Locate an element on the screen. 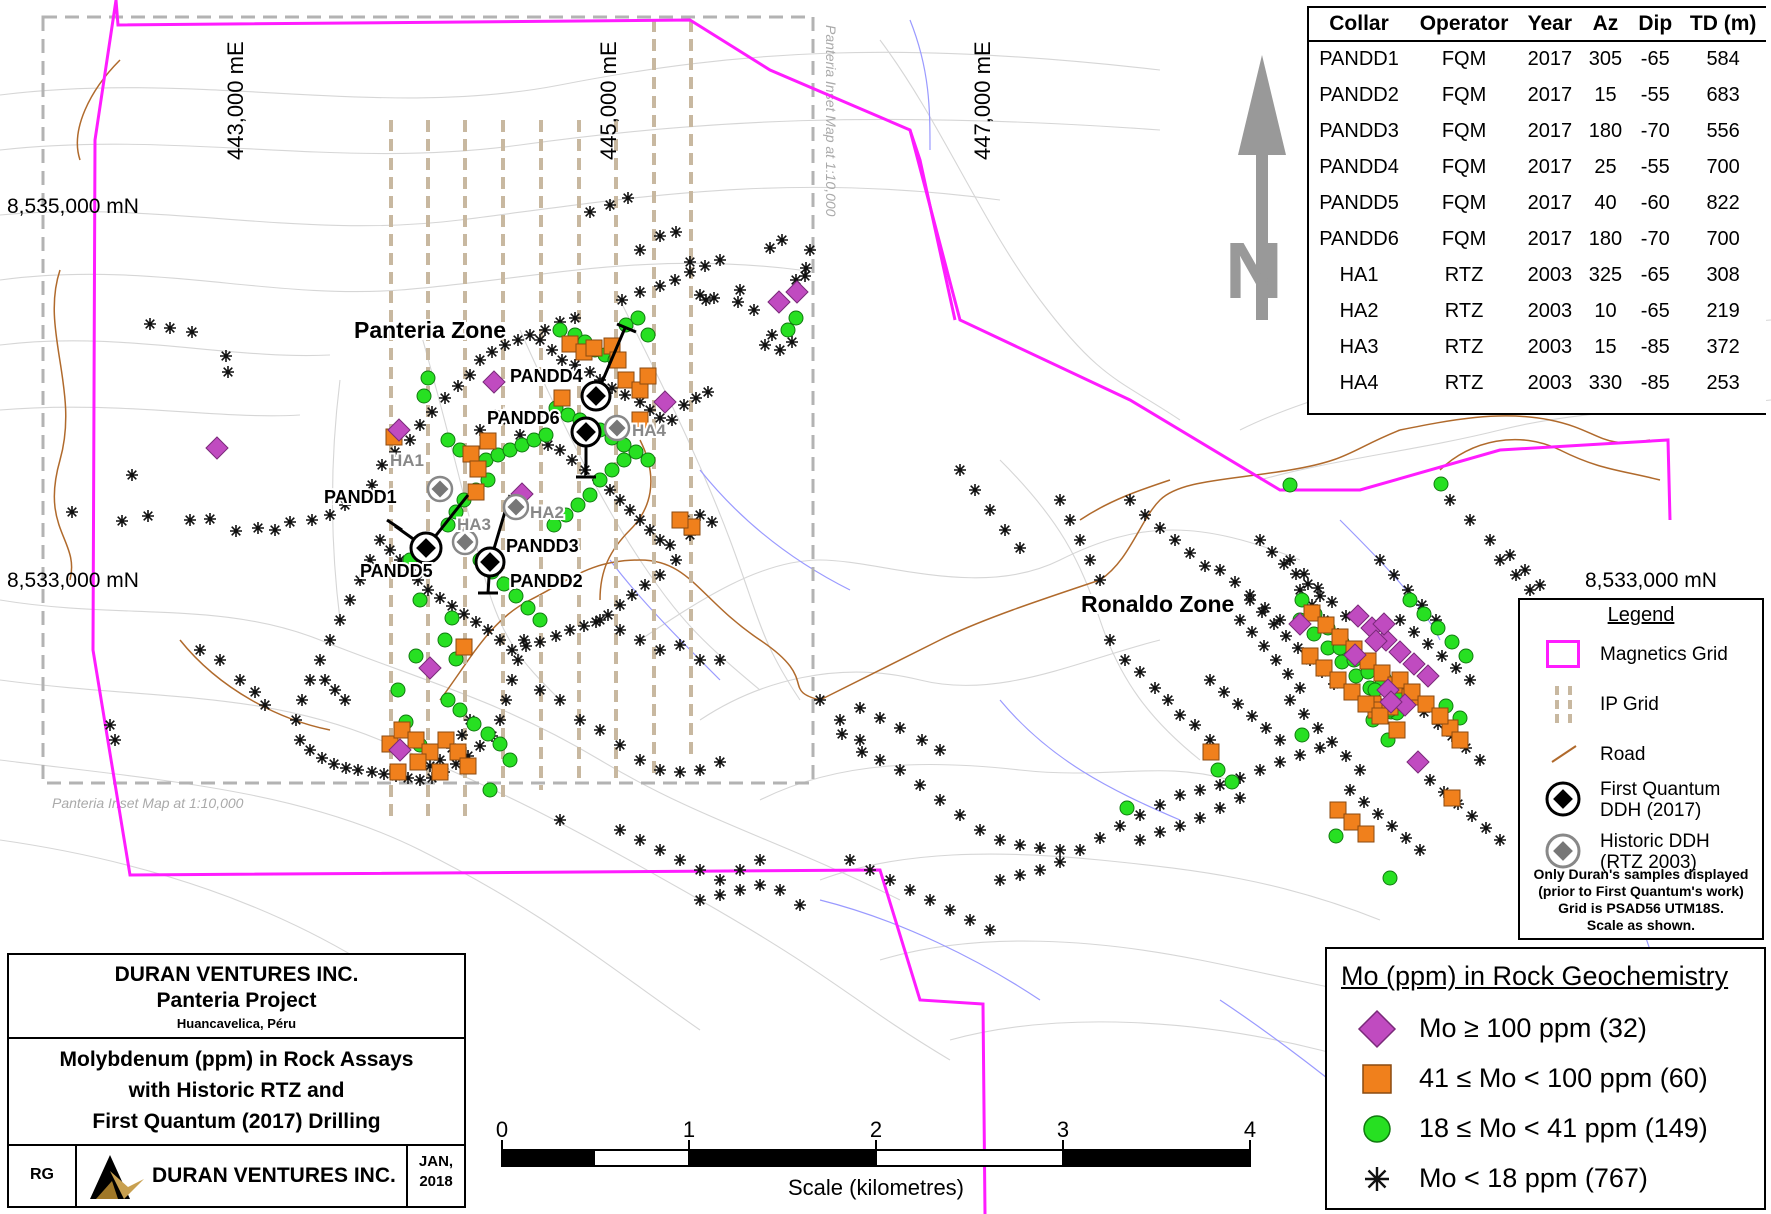 The height and width of the screenshot is (1214, 1771). collar-cell-az: 305 is located at coordinates (1605, 59).